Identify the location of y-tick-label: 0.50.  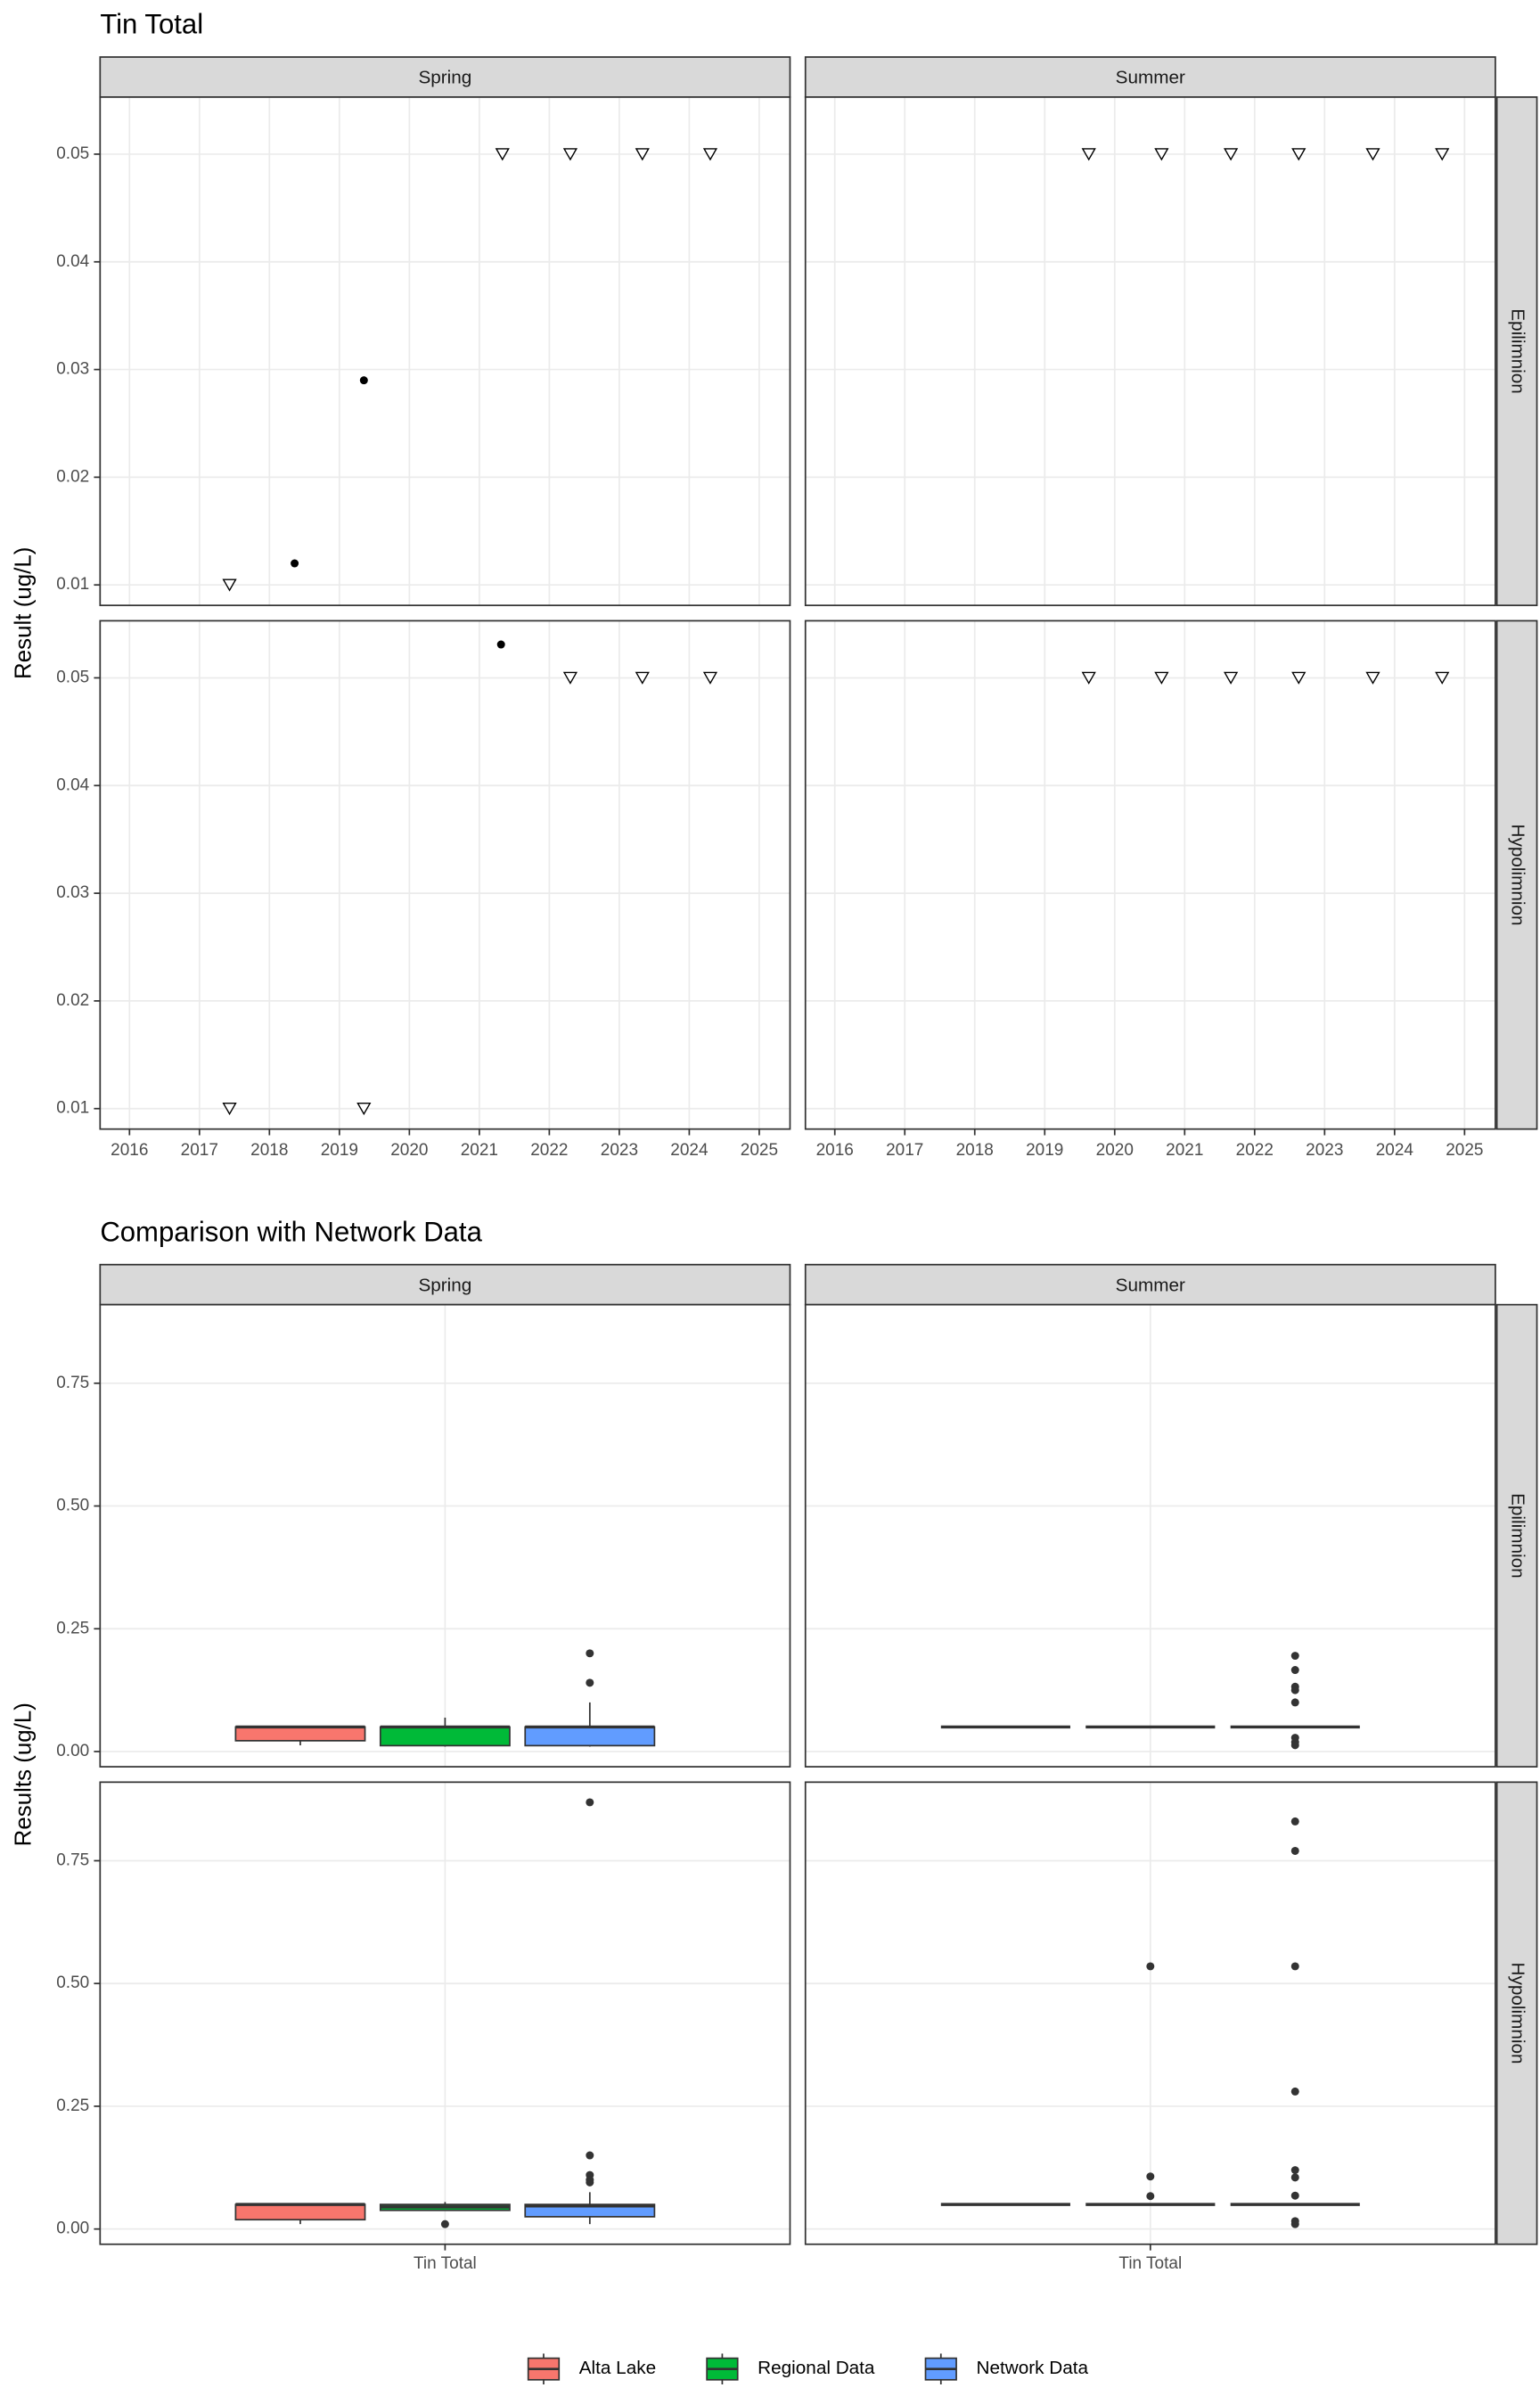
(72, 1506).